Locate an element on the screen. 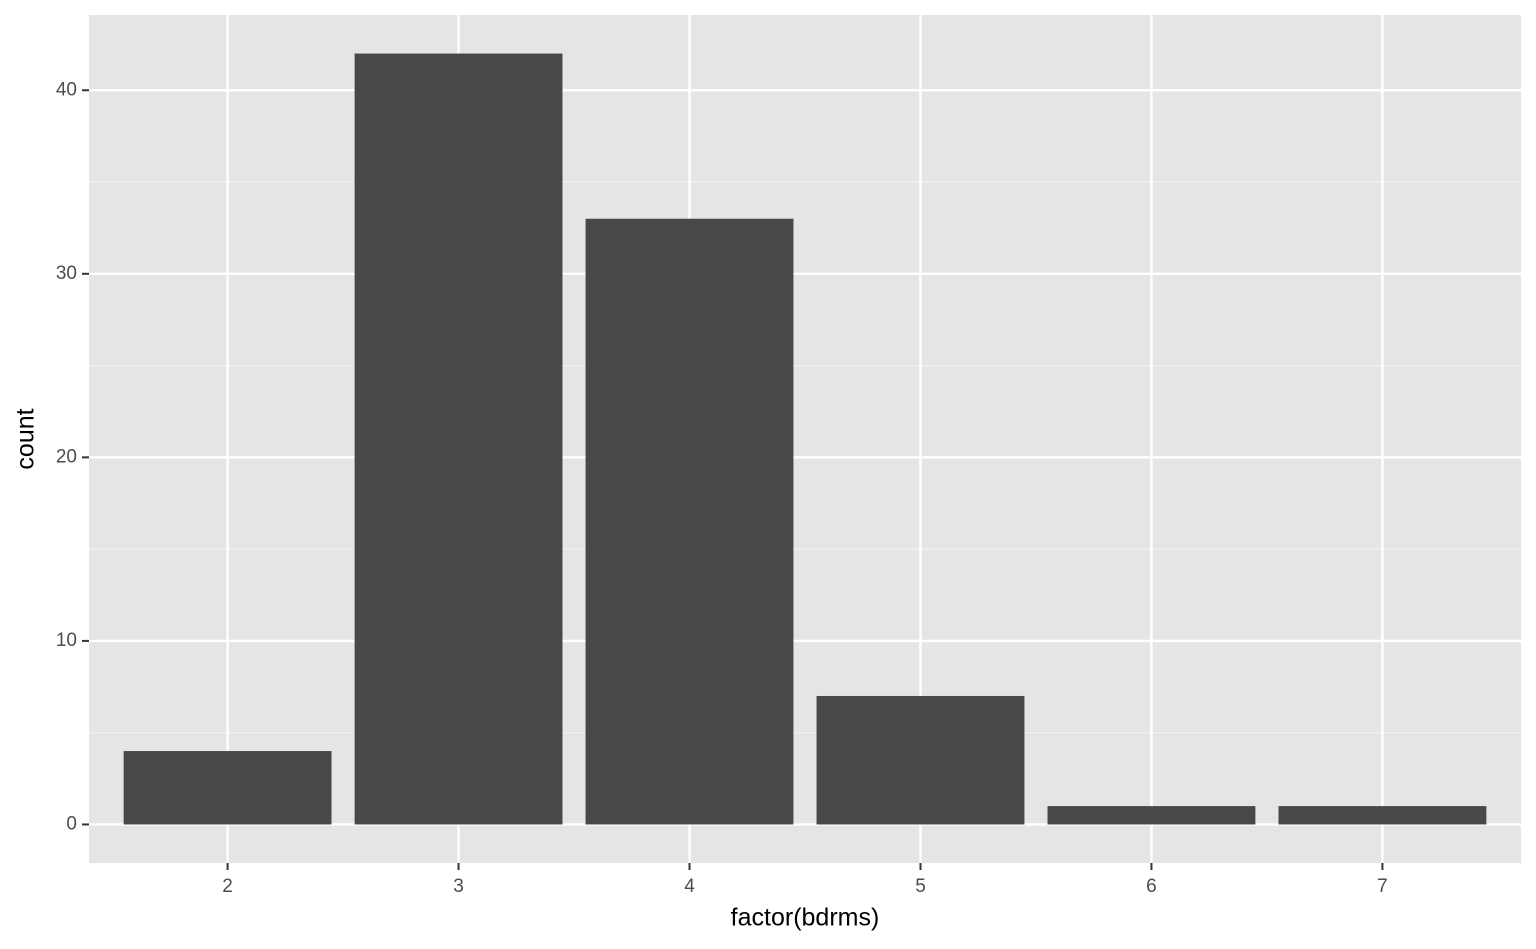  y-tick-label: 30 is located at coordinates (66, 273).